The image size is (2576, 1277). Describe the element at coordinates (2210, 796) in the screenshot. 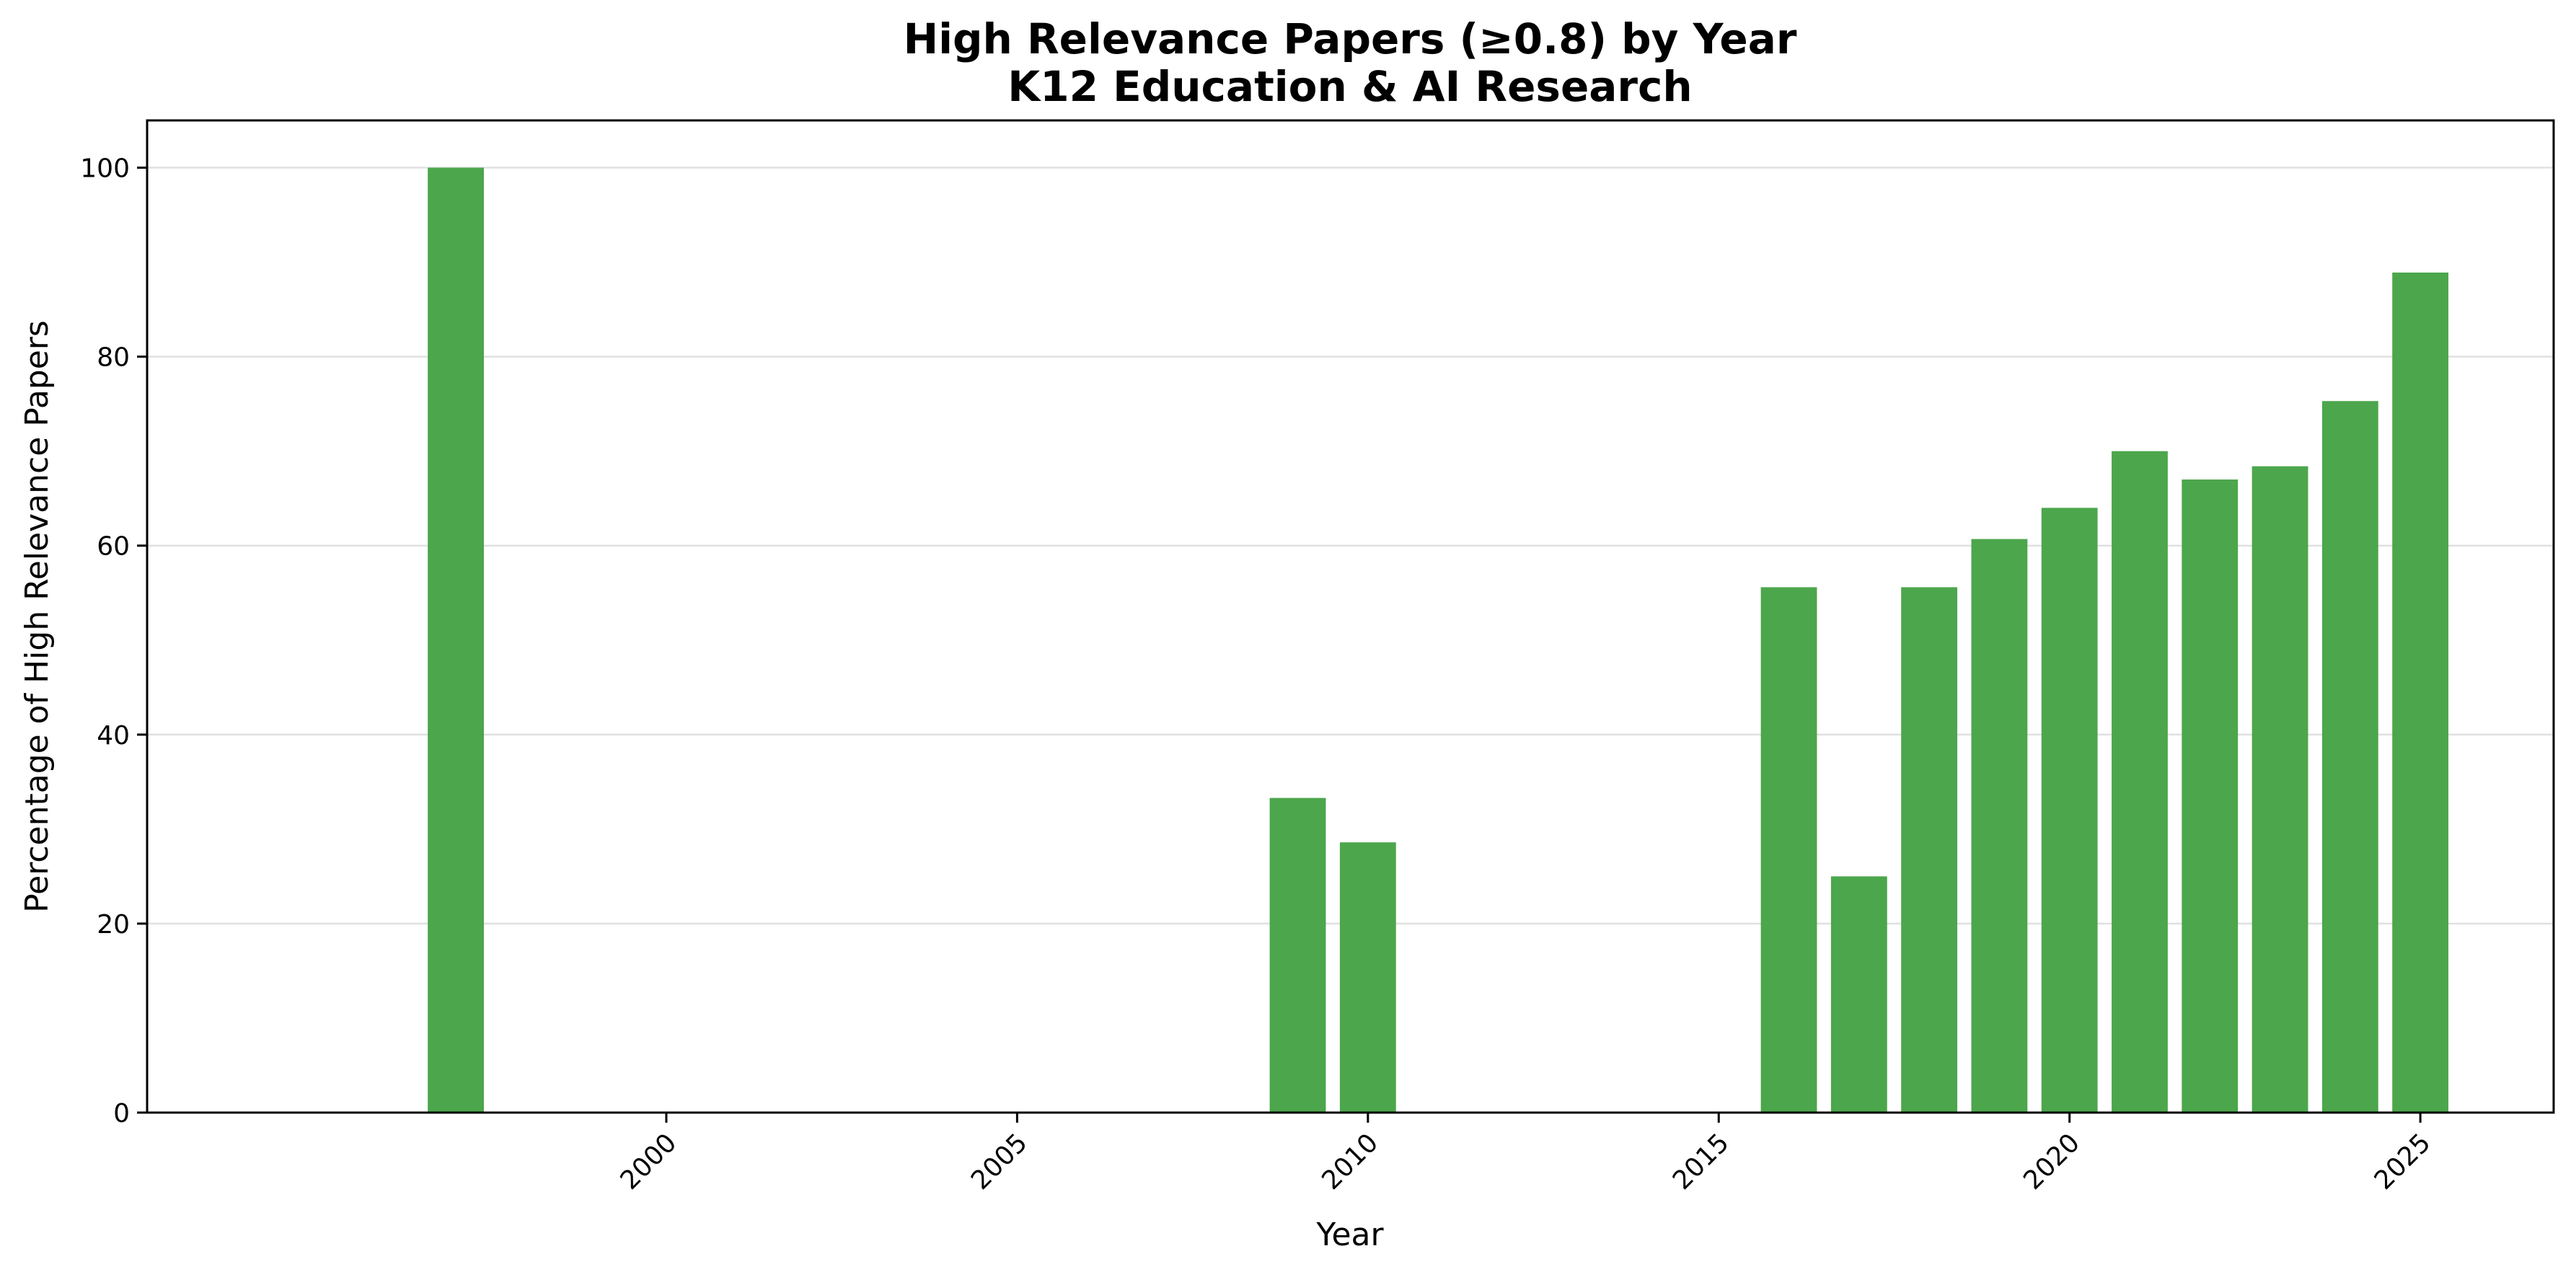

I see `bar-2022` at that location.